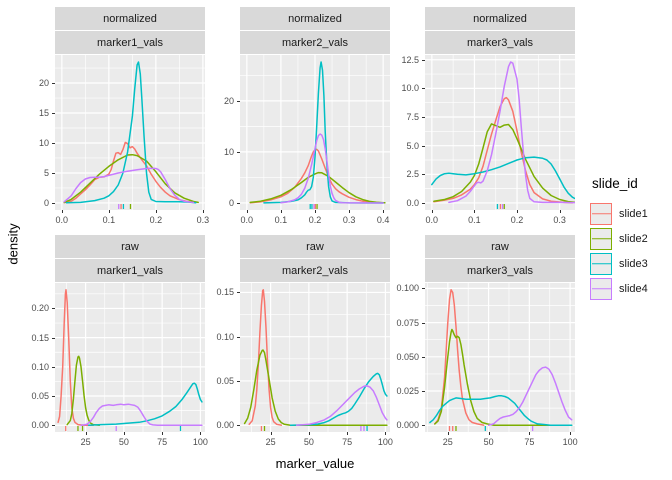  Describe the element at coordinates (412, 174) in the screenshot. I see `y-tick-label: 2.5` at that location.